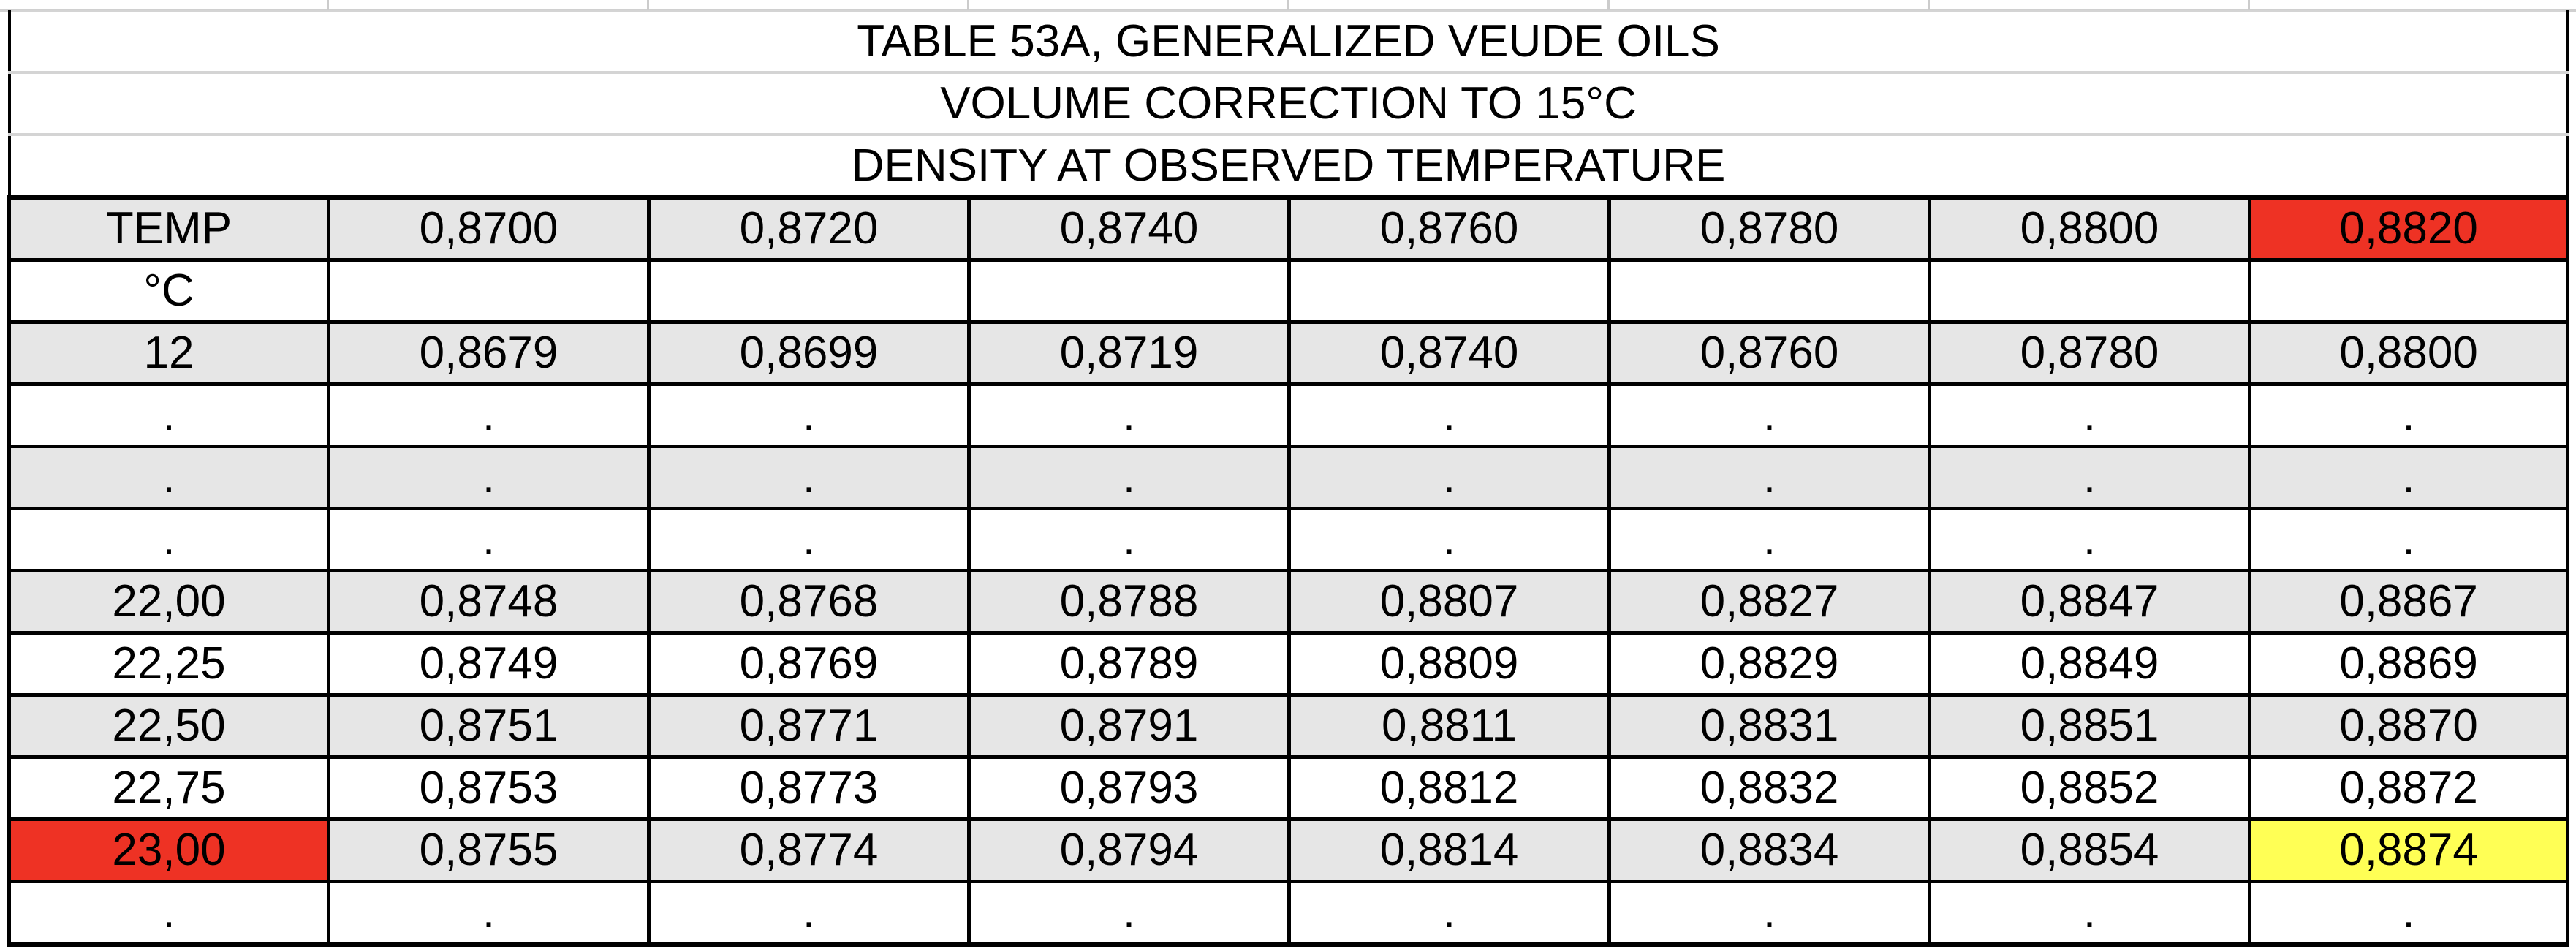 Image resolution: width=2576 pixels, height=949 pixels. I want to click on density-cell: 0,8793, so click(1129, 788).